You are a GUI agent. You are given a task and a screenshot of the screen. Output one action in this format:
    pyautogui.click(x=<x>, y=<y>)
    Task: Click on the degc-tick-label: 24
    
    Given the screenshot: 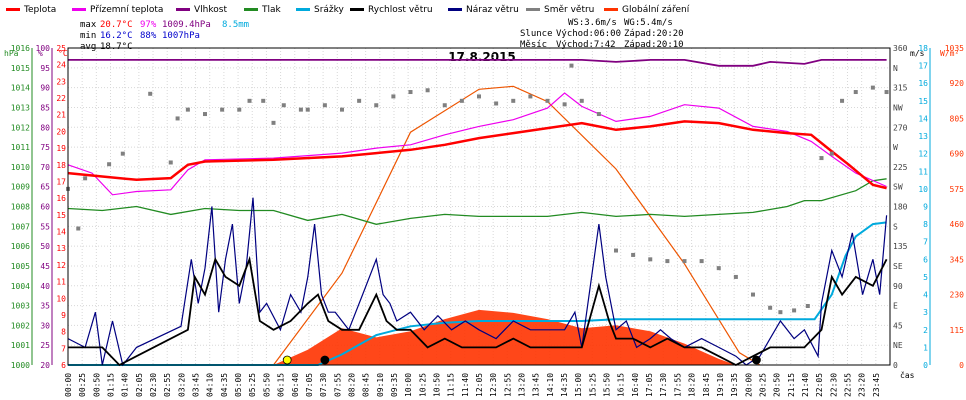 What is the action you would take?
    pyautogui.click(x=61, y=65)
    